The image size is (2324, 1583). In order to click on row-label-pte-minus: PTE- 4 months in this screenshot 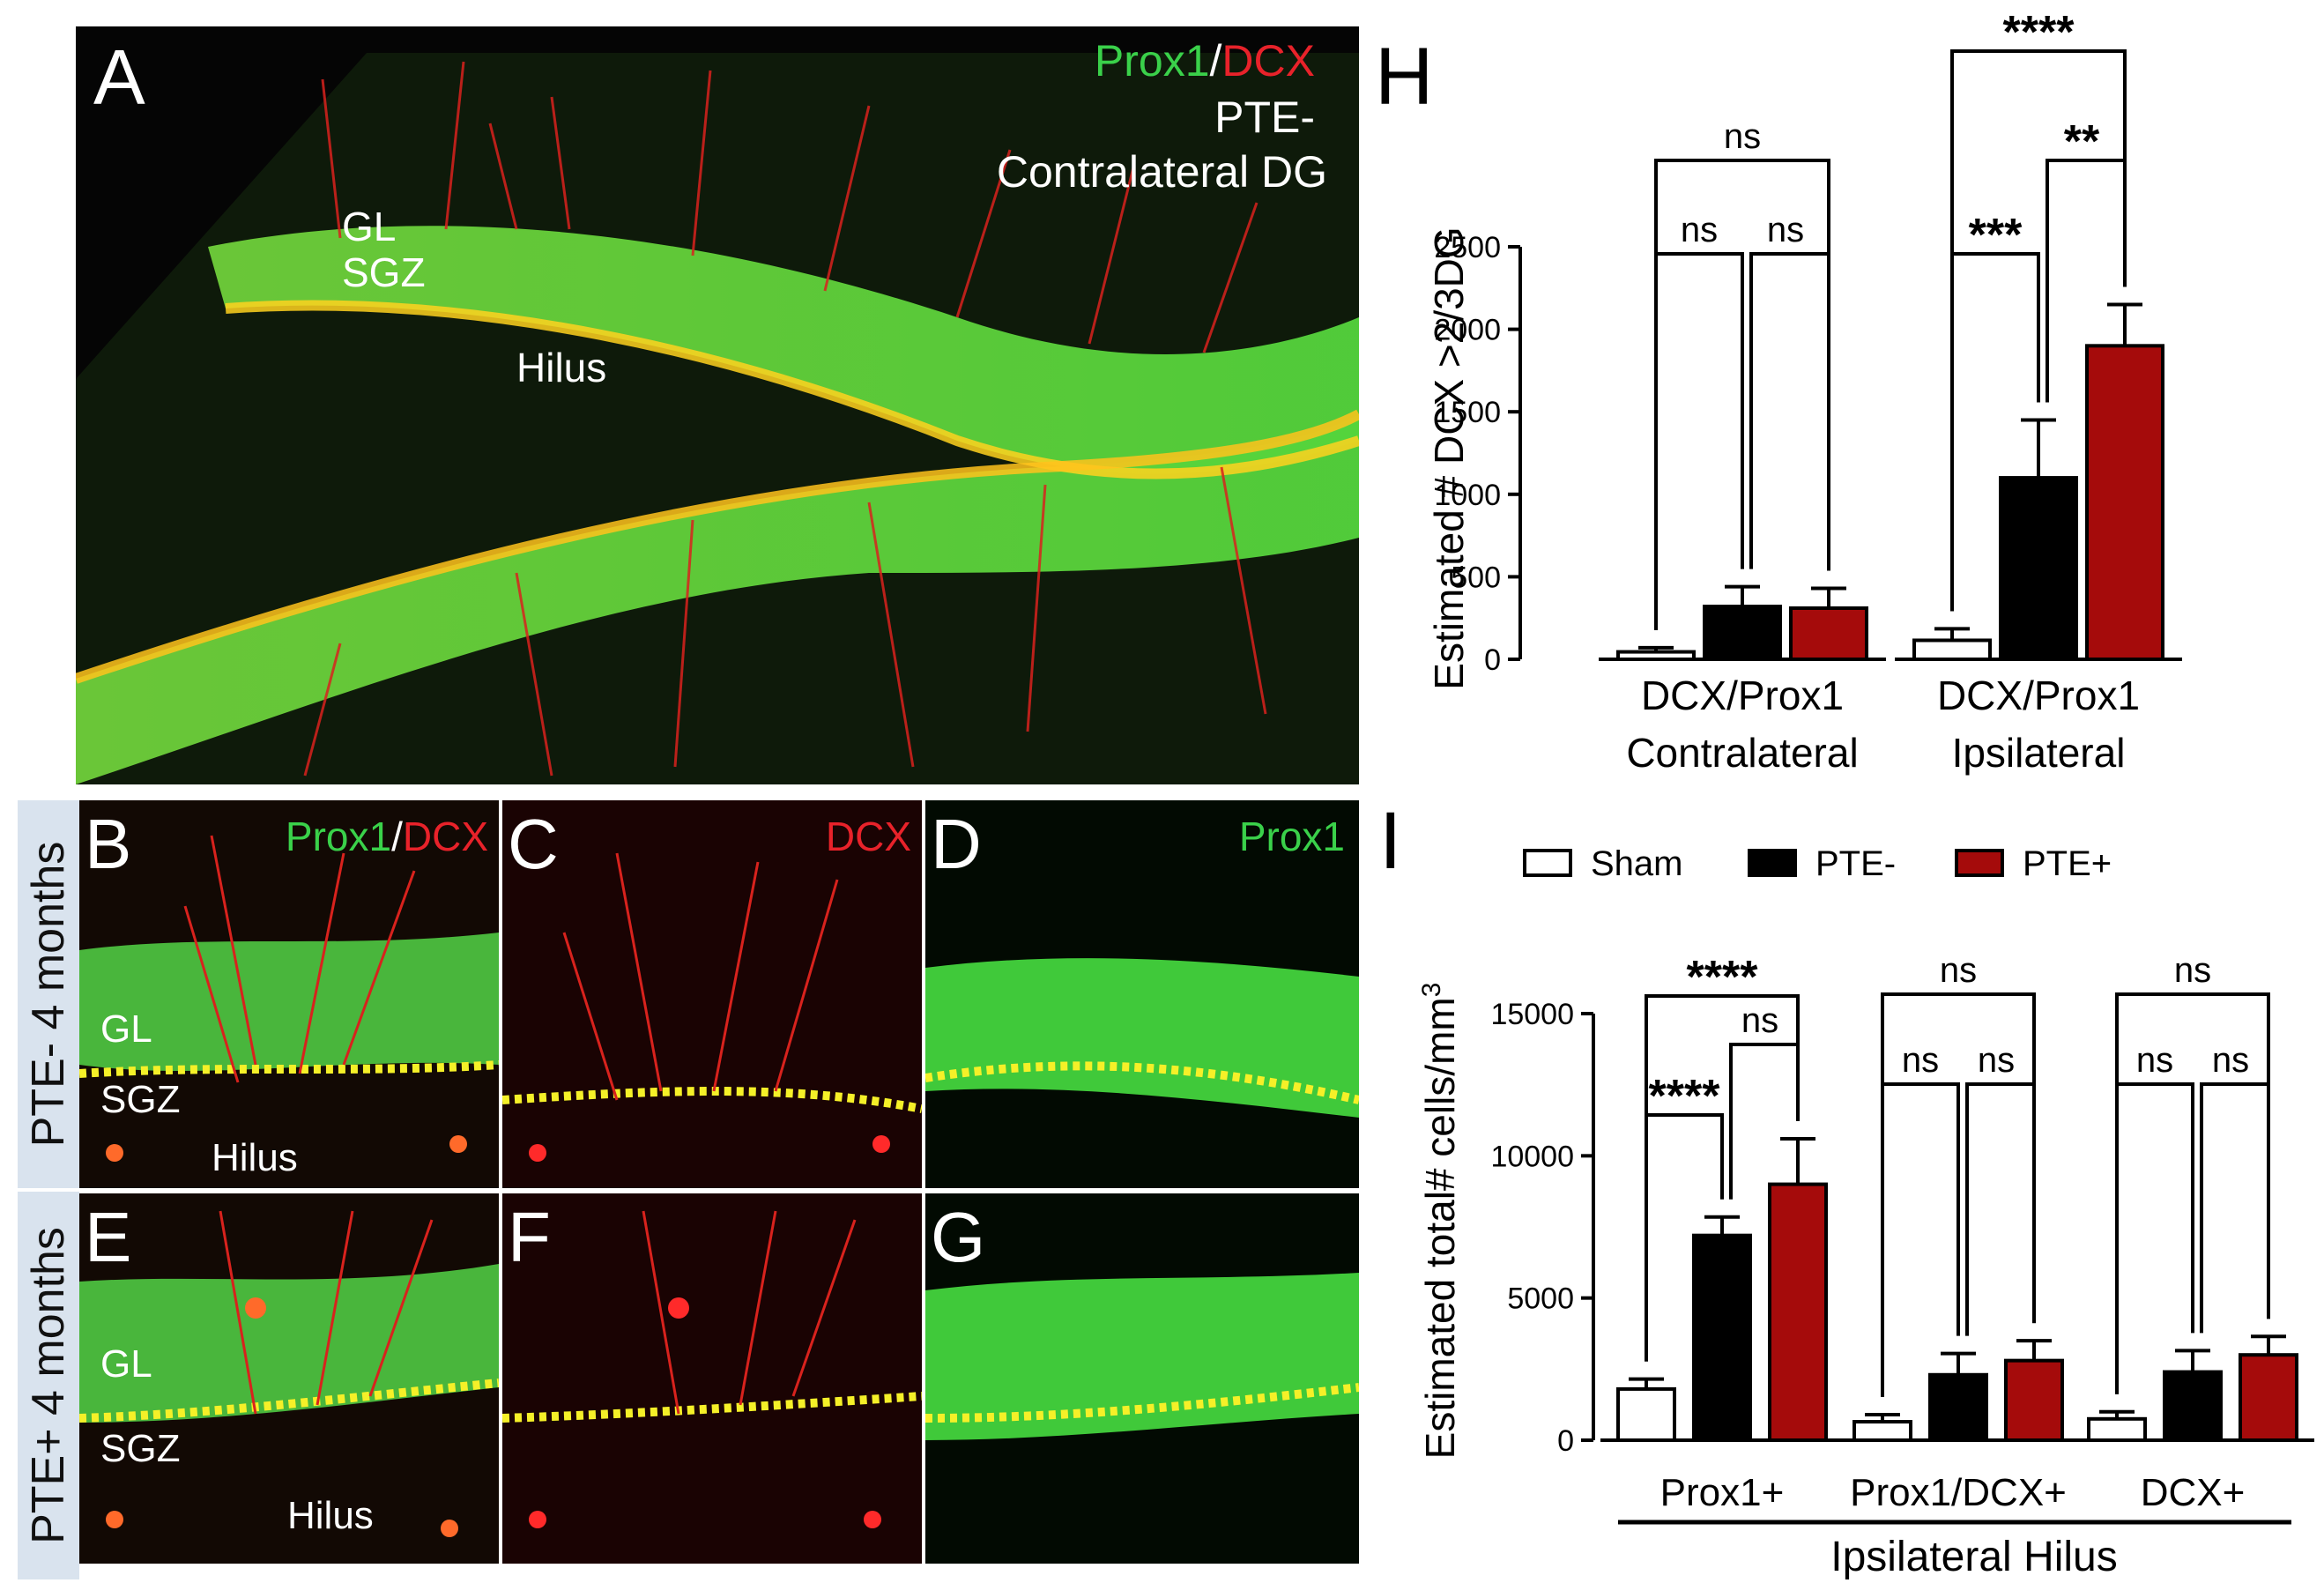, I will do `click(49, 994)`.